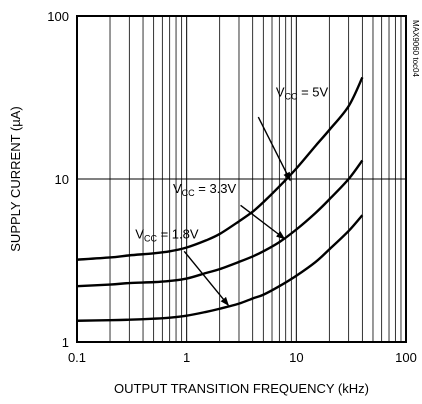 This screenshot has height=404, width=422. Describe the element at coordinates (406, 357) in the screenshot. I see `x-tick-label: 100` at that location.